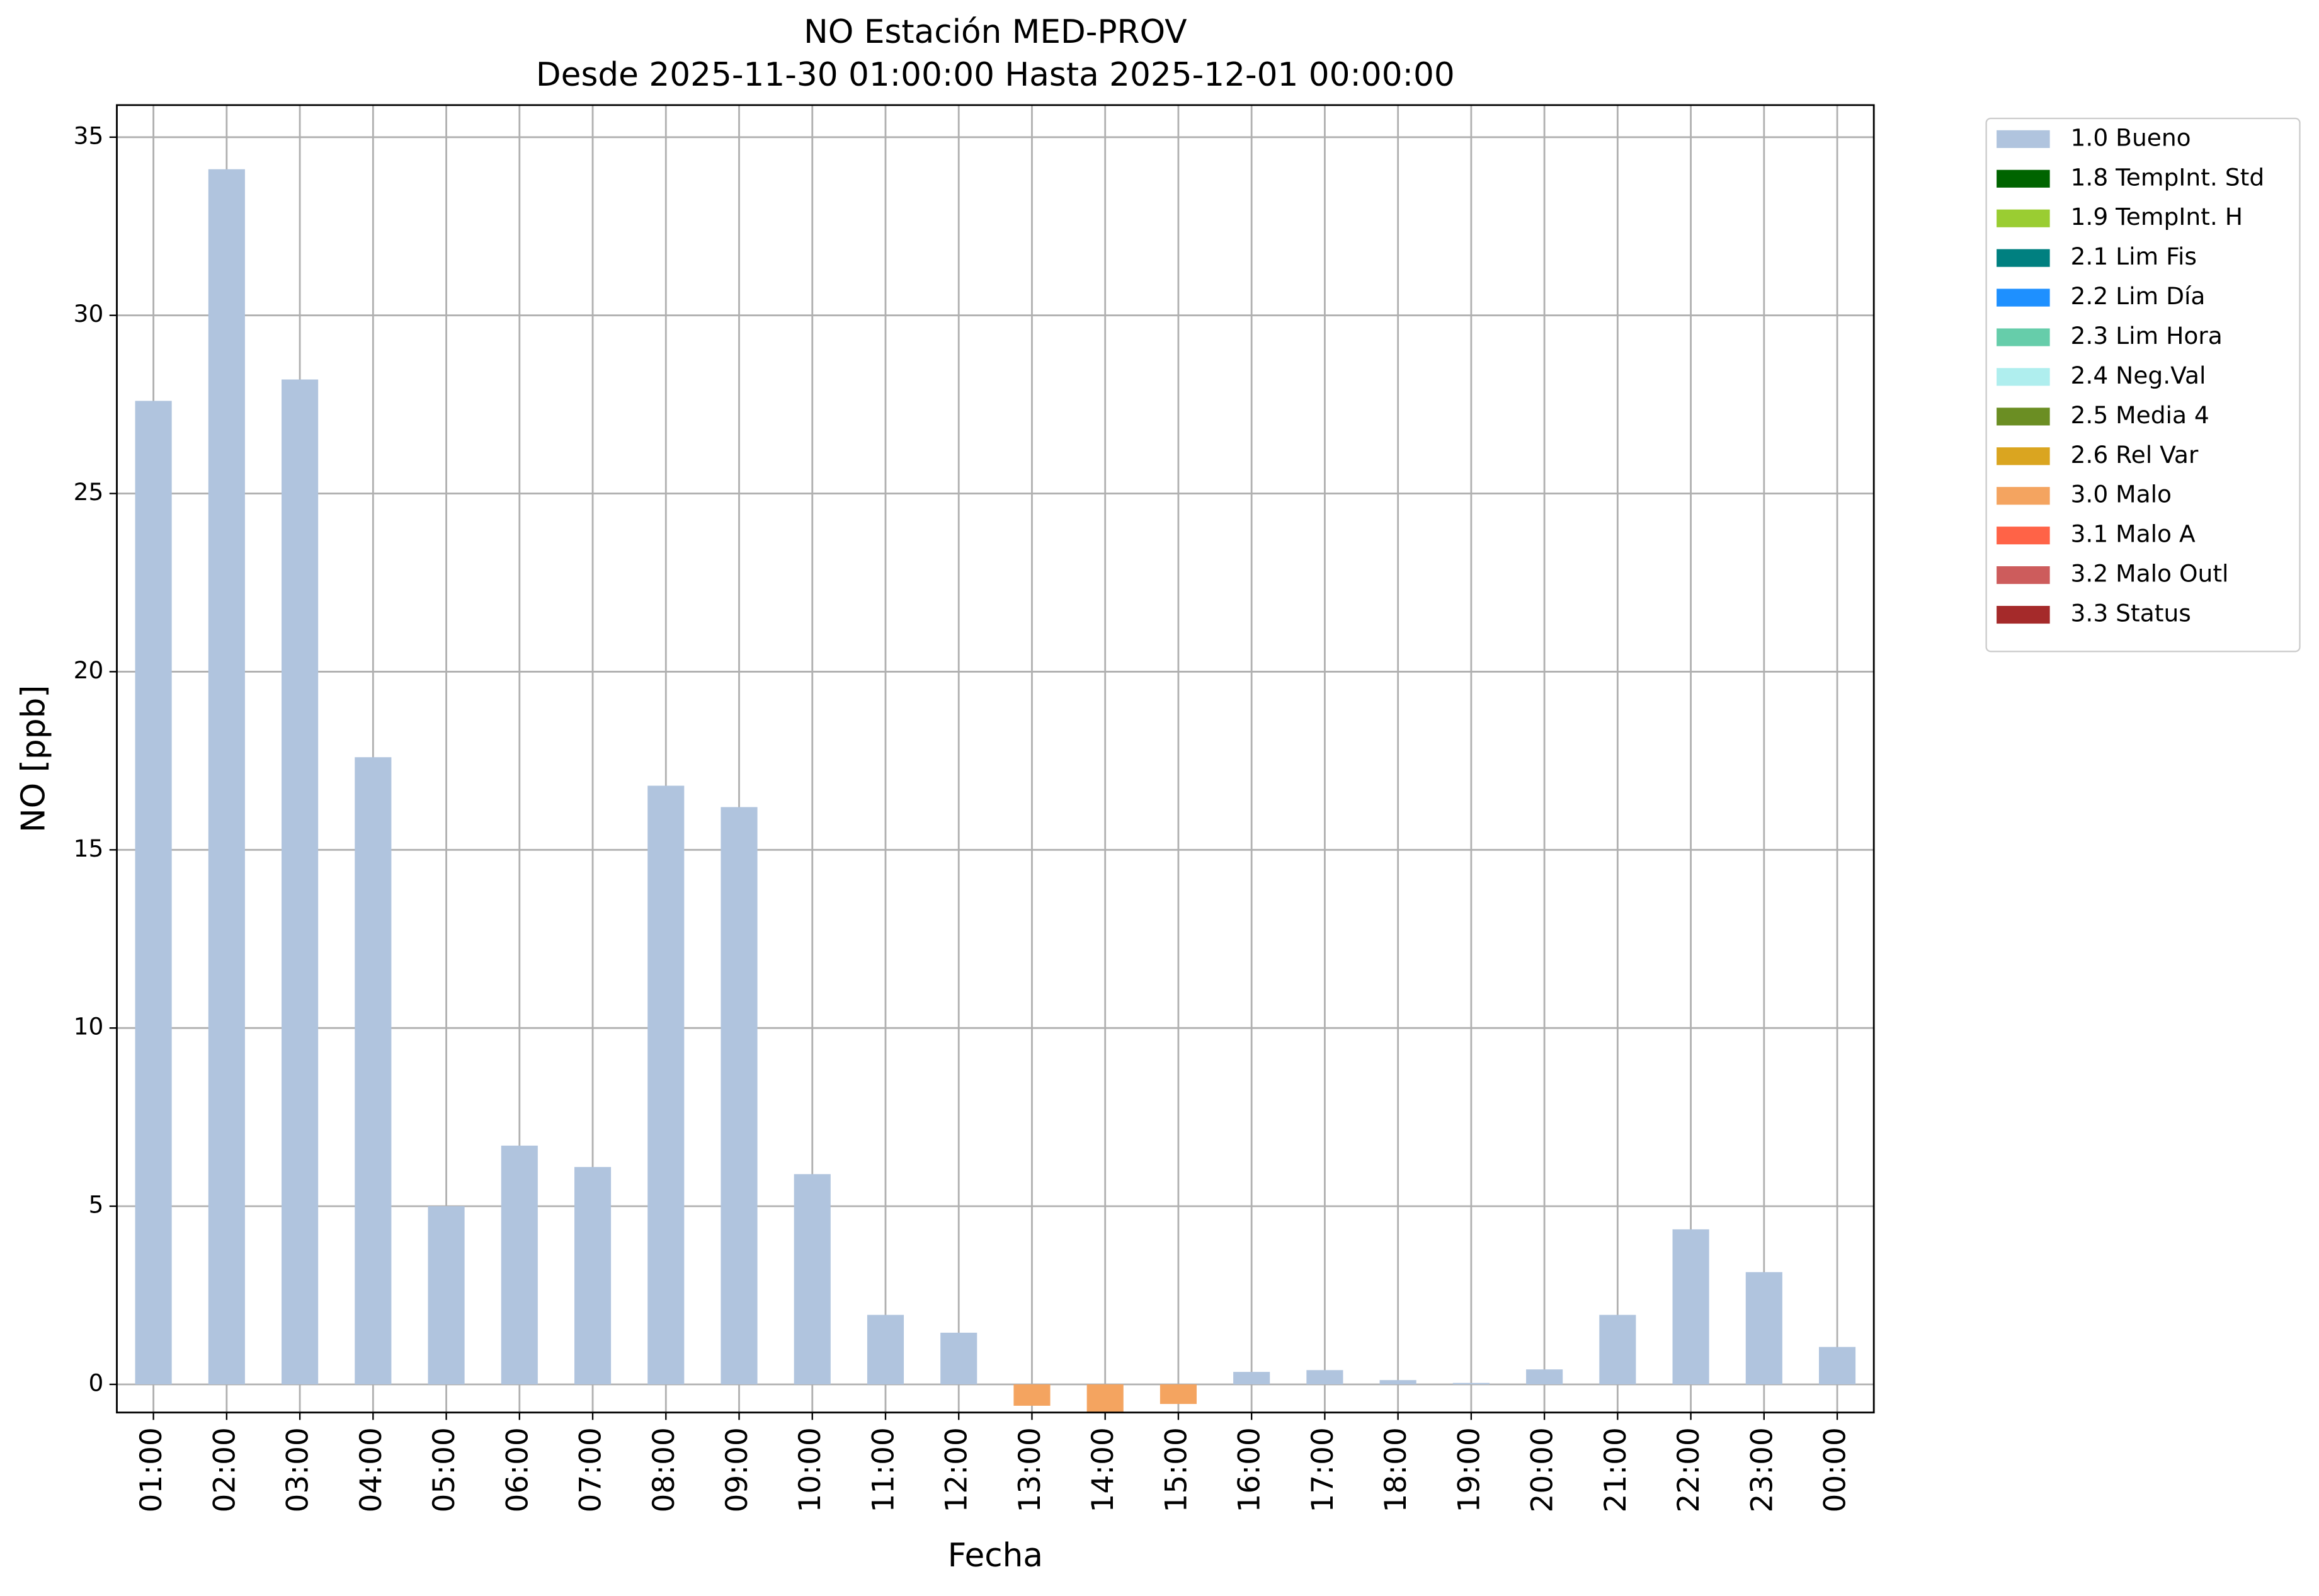  I want to click on legend-label: 3.1 Malo A, so click(2133, 534).